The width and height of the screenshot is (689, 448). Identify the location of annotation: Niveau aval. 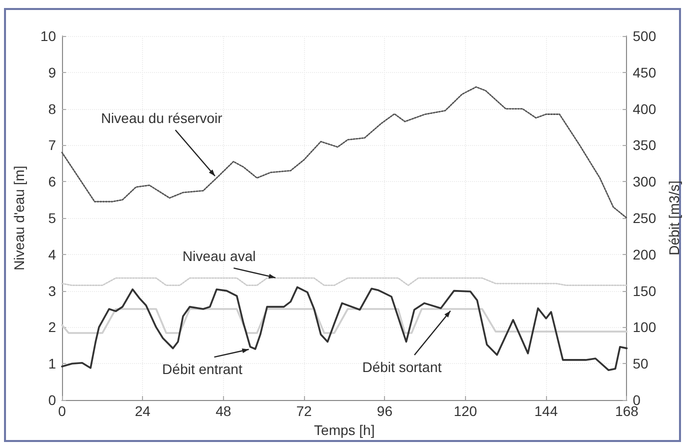
(219, 256).